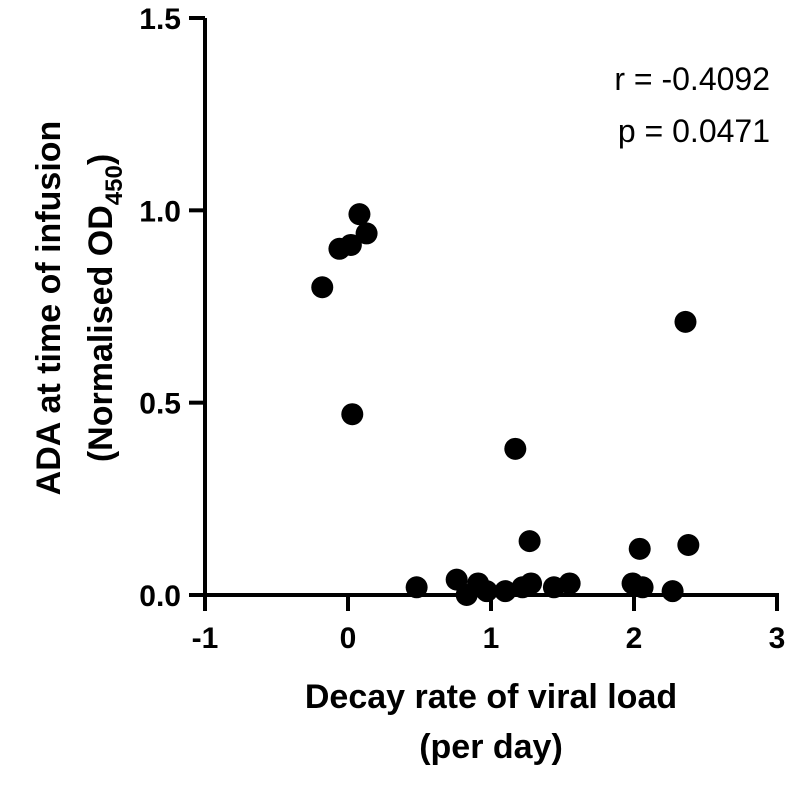 Image resolution: width=793 pixels, height=802 pixels. What do you see at coordinates (114, 185) in the screenshot?
I see `y-label-subscript: 450` at bounding box center [114, 185].